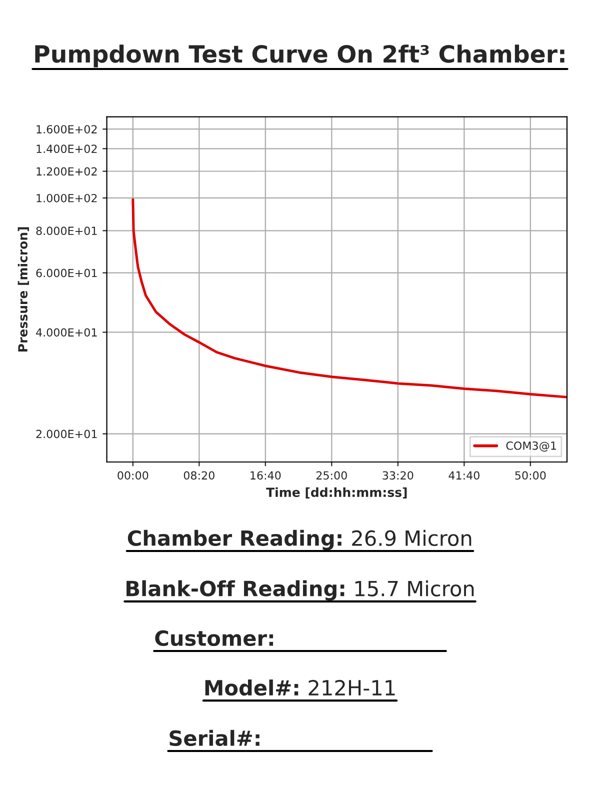 The image size is (600, 800). Describe the element at coordinates (23, 289) in the screenshot. I see `y-axis-title: Pressure [micron]` at that location.